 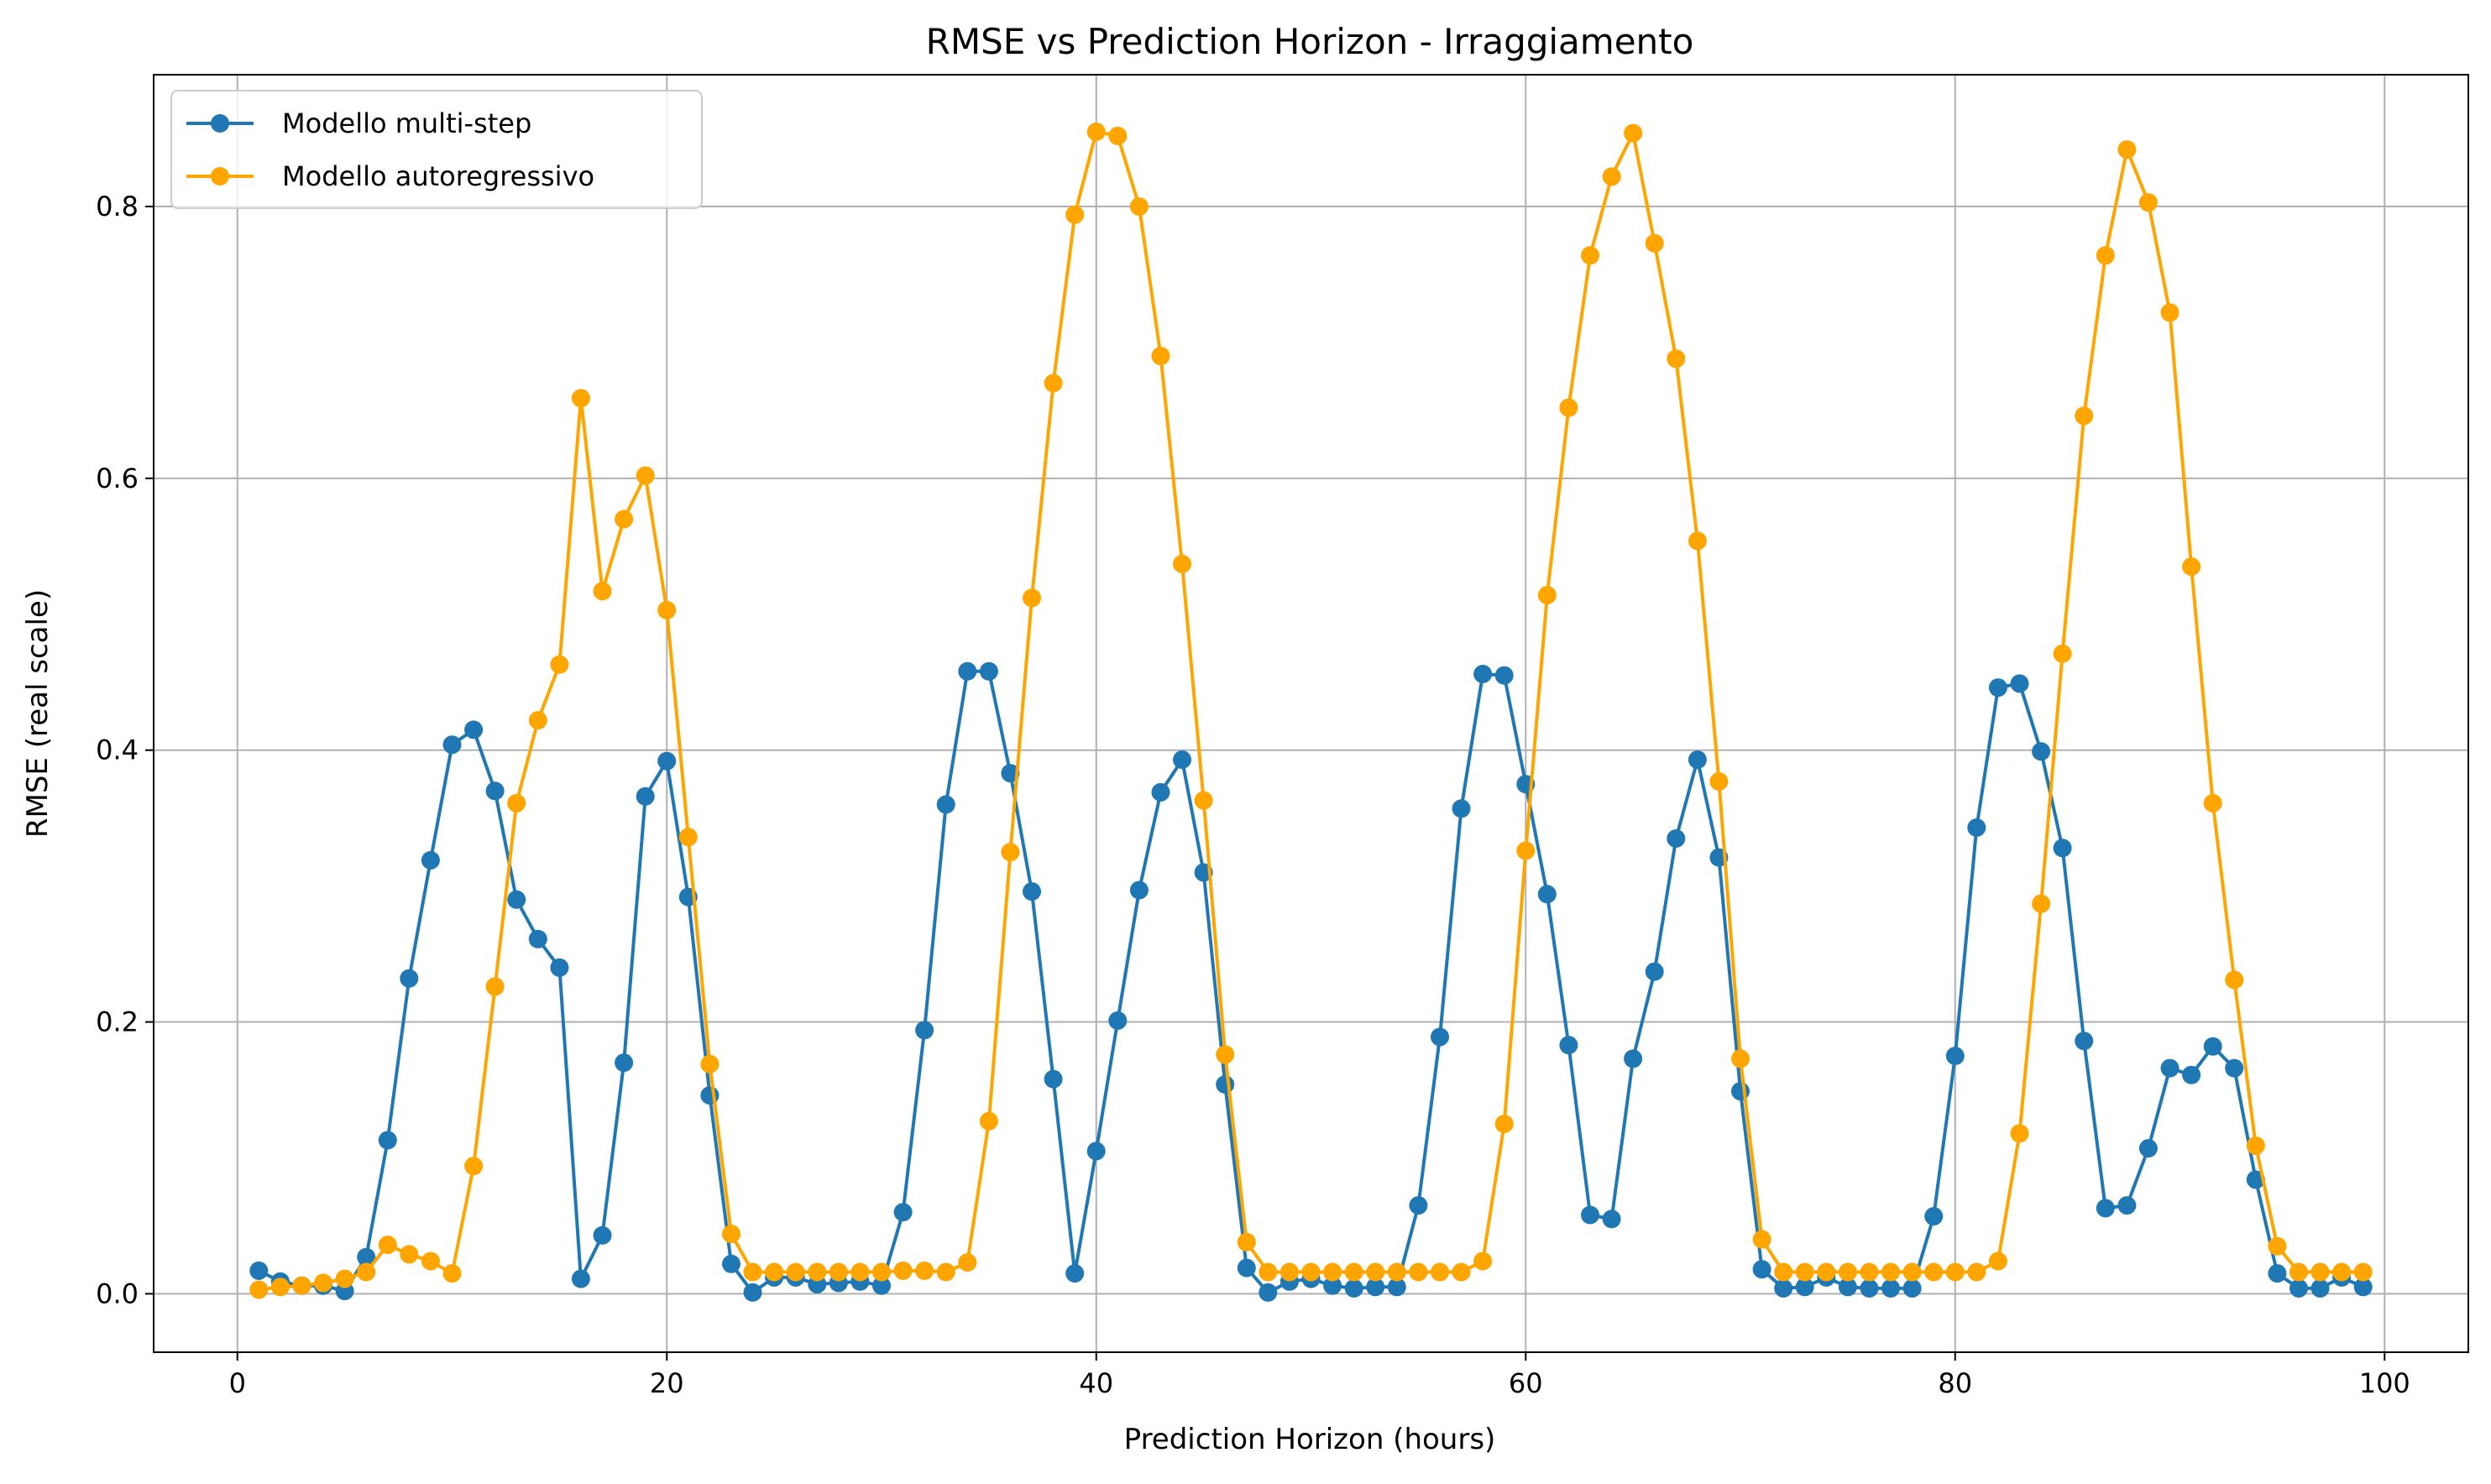 What do you see at coordinates (118, 206) in the screenshot?
I see `y-tick-label: 0.8` at bounding box center [118, 206].